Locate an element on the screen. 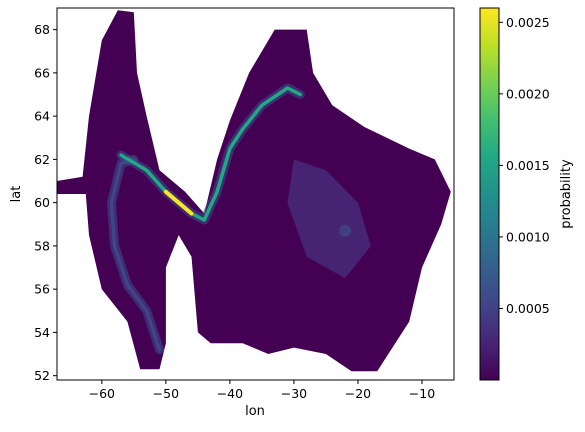 Image resolution: width=585 pixels, height=432 pixels. y-tick-label: 60 is located at coordinates (42, 202).